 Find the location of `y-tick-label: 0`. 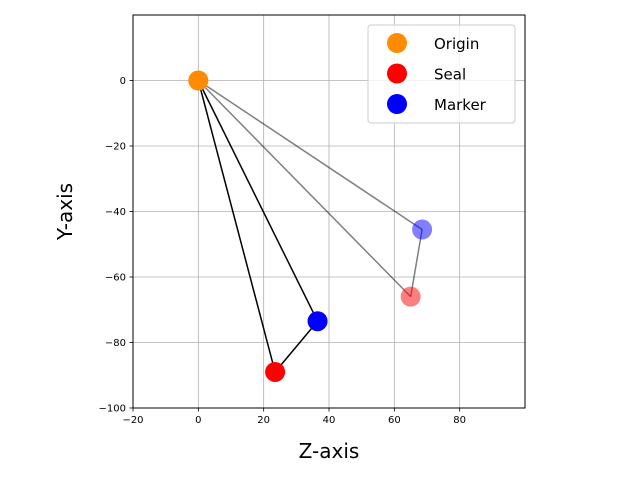

y-tick-label: 0 is located at coordinates (123, 81).